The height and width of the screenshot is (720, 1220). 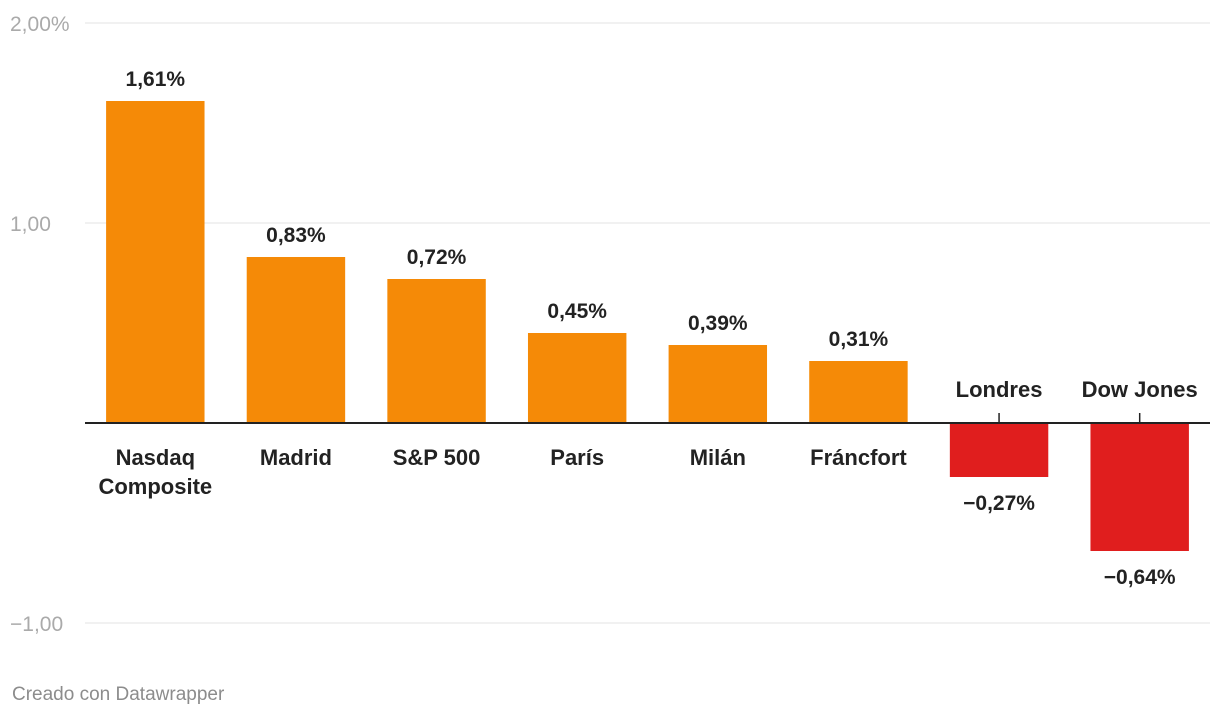 What do you see at coordinates (1140, 389) in the screenshot?
I see `category-label: Dow Jones` at bounding box center [1140, 389].